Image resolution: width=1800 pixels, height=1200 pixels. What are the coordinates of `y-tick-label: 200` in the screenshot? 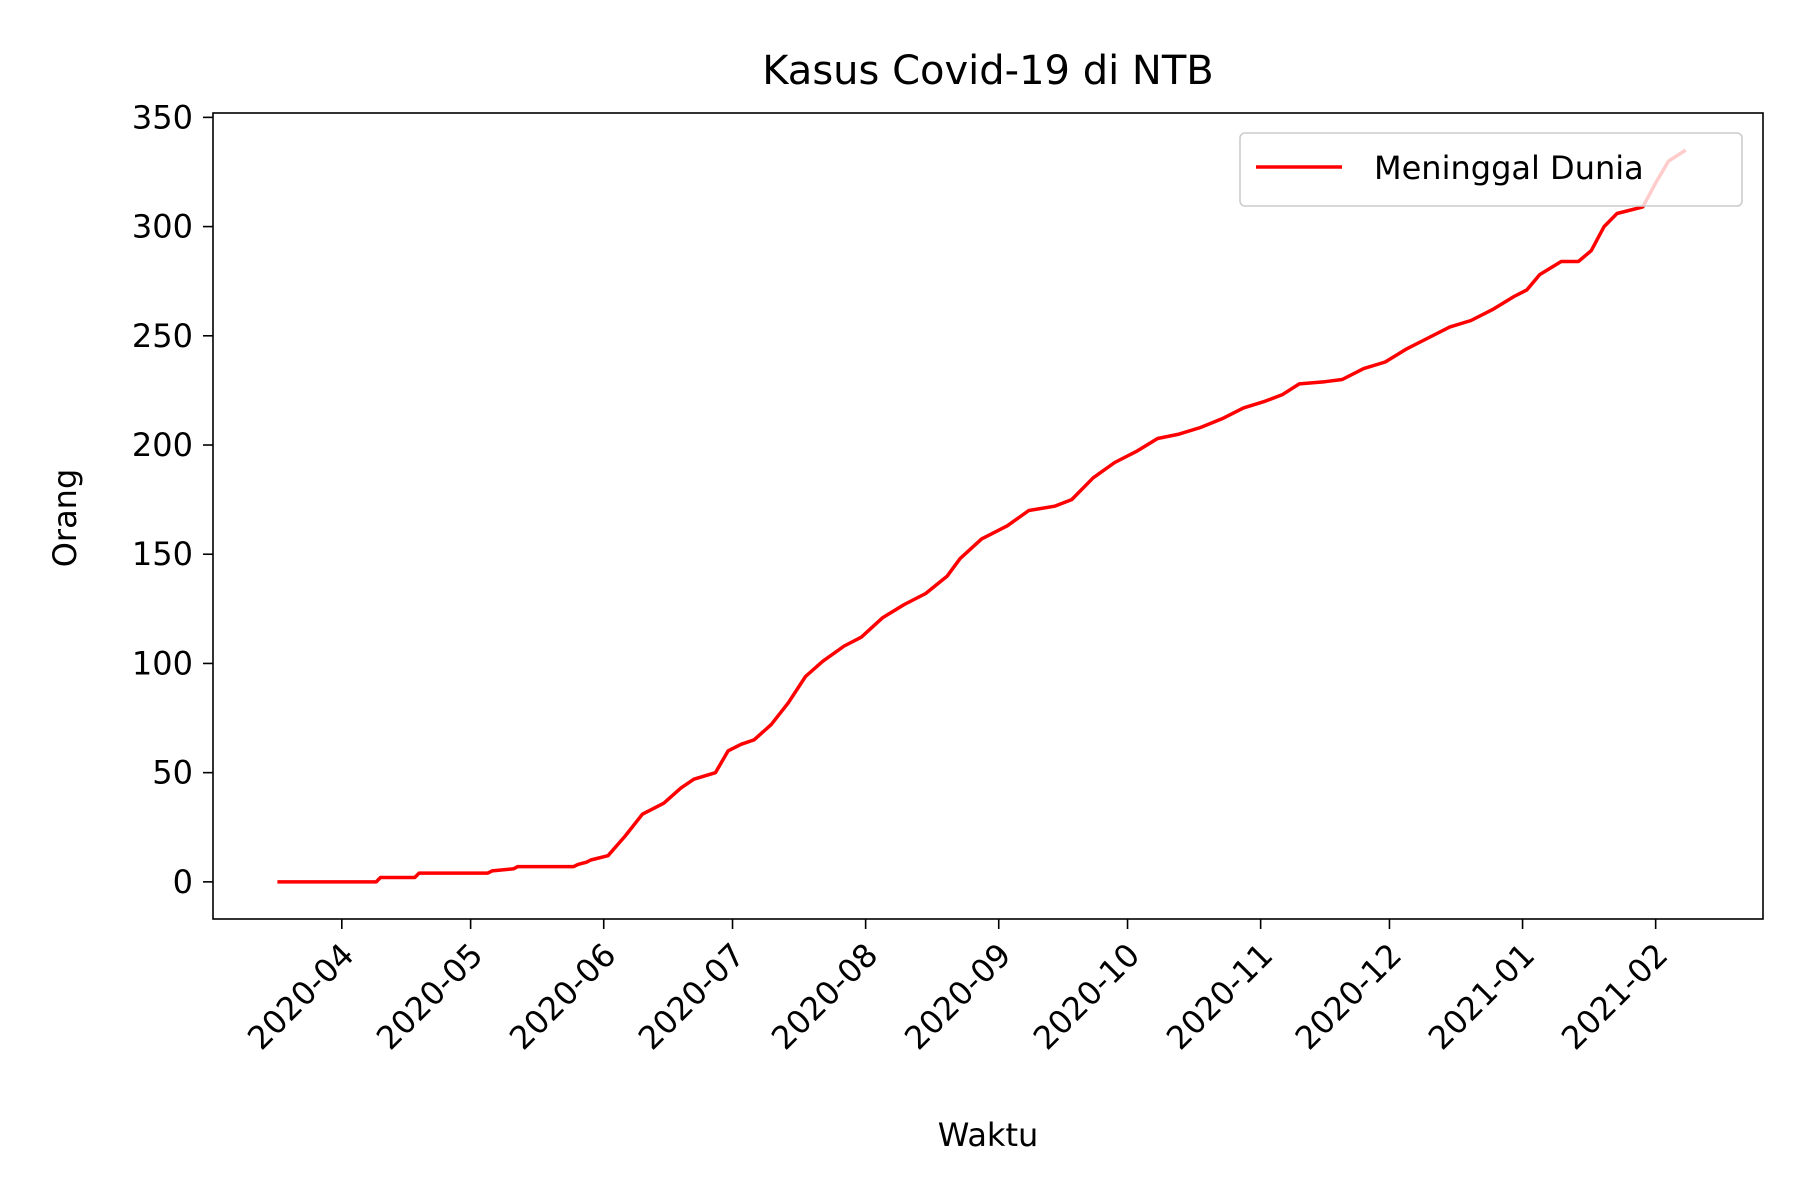 It's located at (162, 445).